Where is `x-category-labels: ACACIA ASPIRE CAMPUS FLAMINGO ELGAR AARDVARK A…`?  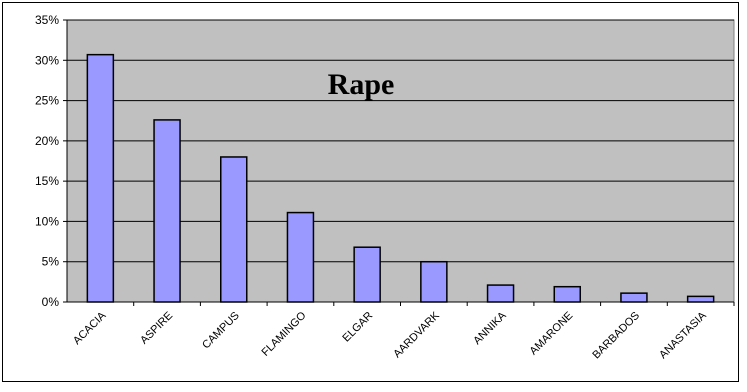
x-category-labels: ACACIA ASPIRE CAMPUS FLAMINGO ELGAR AARDVARK A… is located at coordinates (390, 335).